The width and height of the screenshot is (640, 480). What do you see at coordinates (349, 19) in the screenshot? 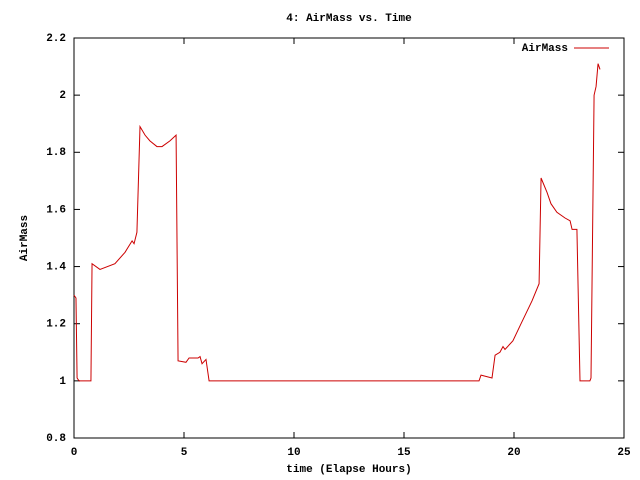
I see `chart-title: 4: AirMass vs. Time` at bounding box center [349, 19].